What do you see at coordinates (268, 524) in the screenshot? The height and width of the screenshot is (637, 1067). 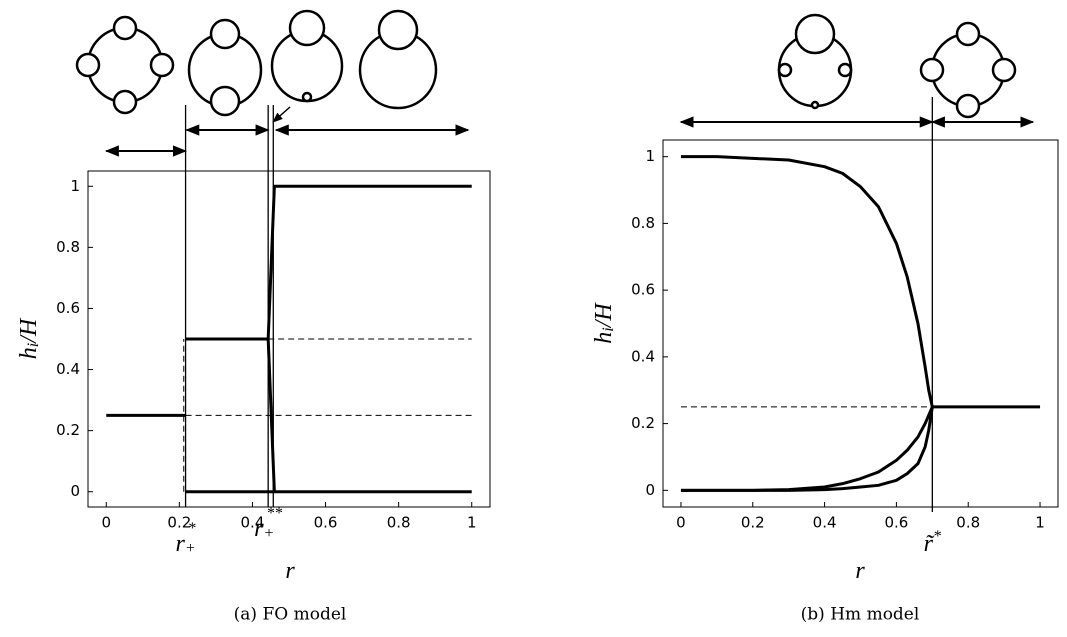 I see `threshold-label: r+ **` at bounding box center [268, 524].